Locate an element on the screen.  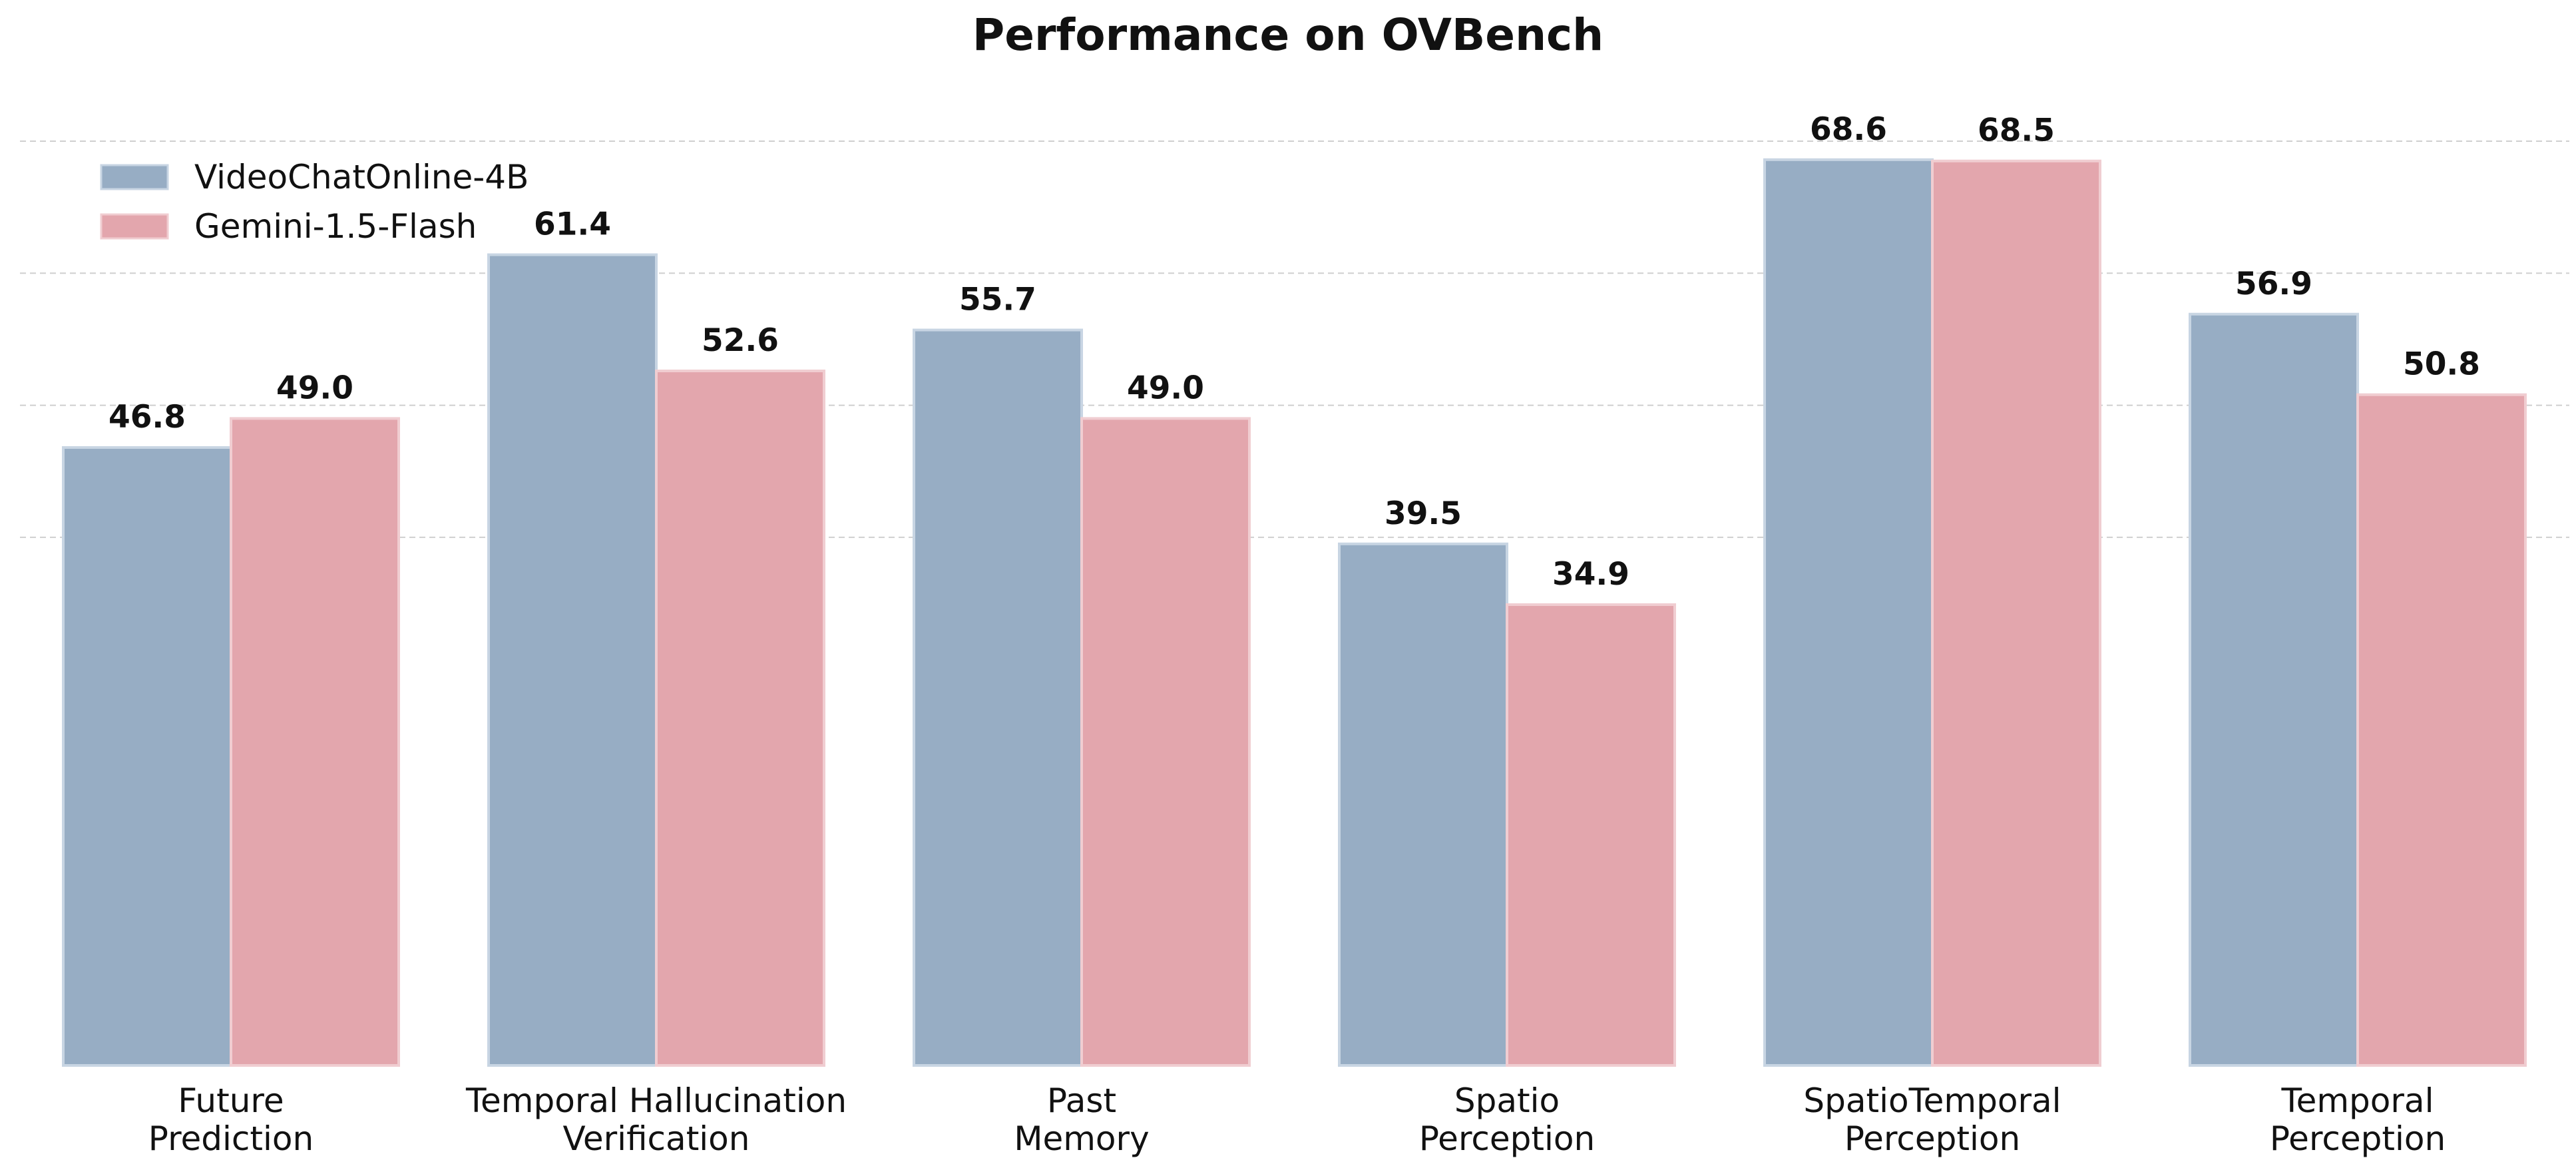
legend-swatch-videochatonline is located at coordinates (134, 177).